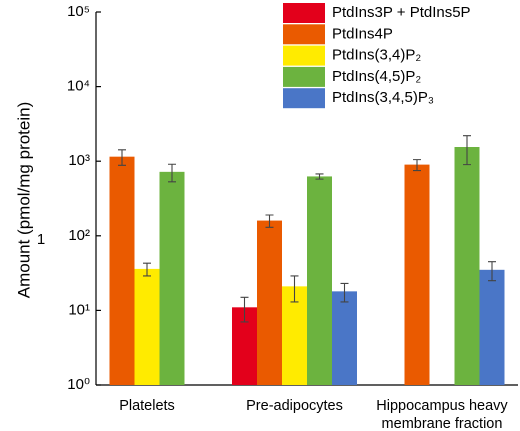  What do you see at coordinates (79, 309) in the screenshot?
I see `y-tick-label: 10¹` at bounding box center [79, 309].